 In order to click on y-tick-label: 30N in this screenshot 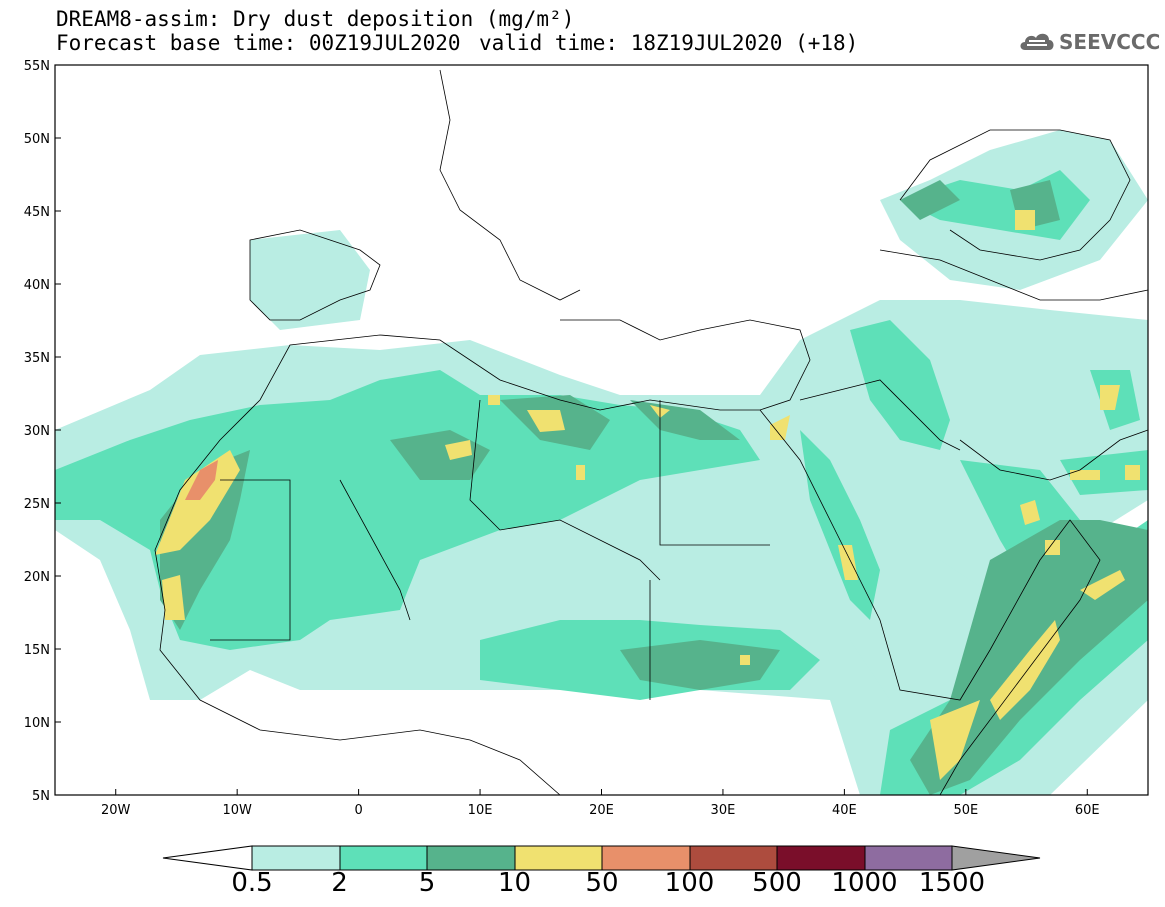, I will do `click(37, 431)`.